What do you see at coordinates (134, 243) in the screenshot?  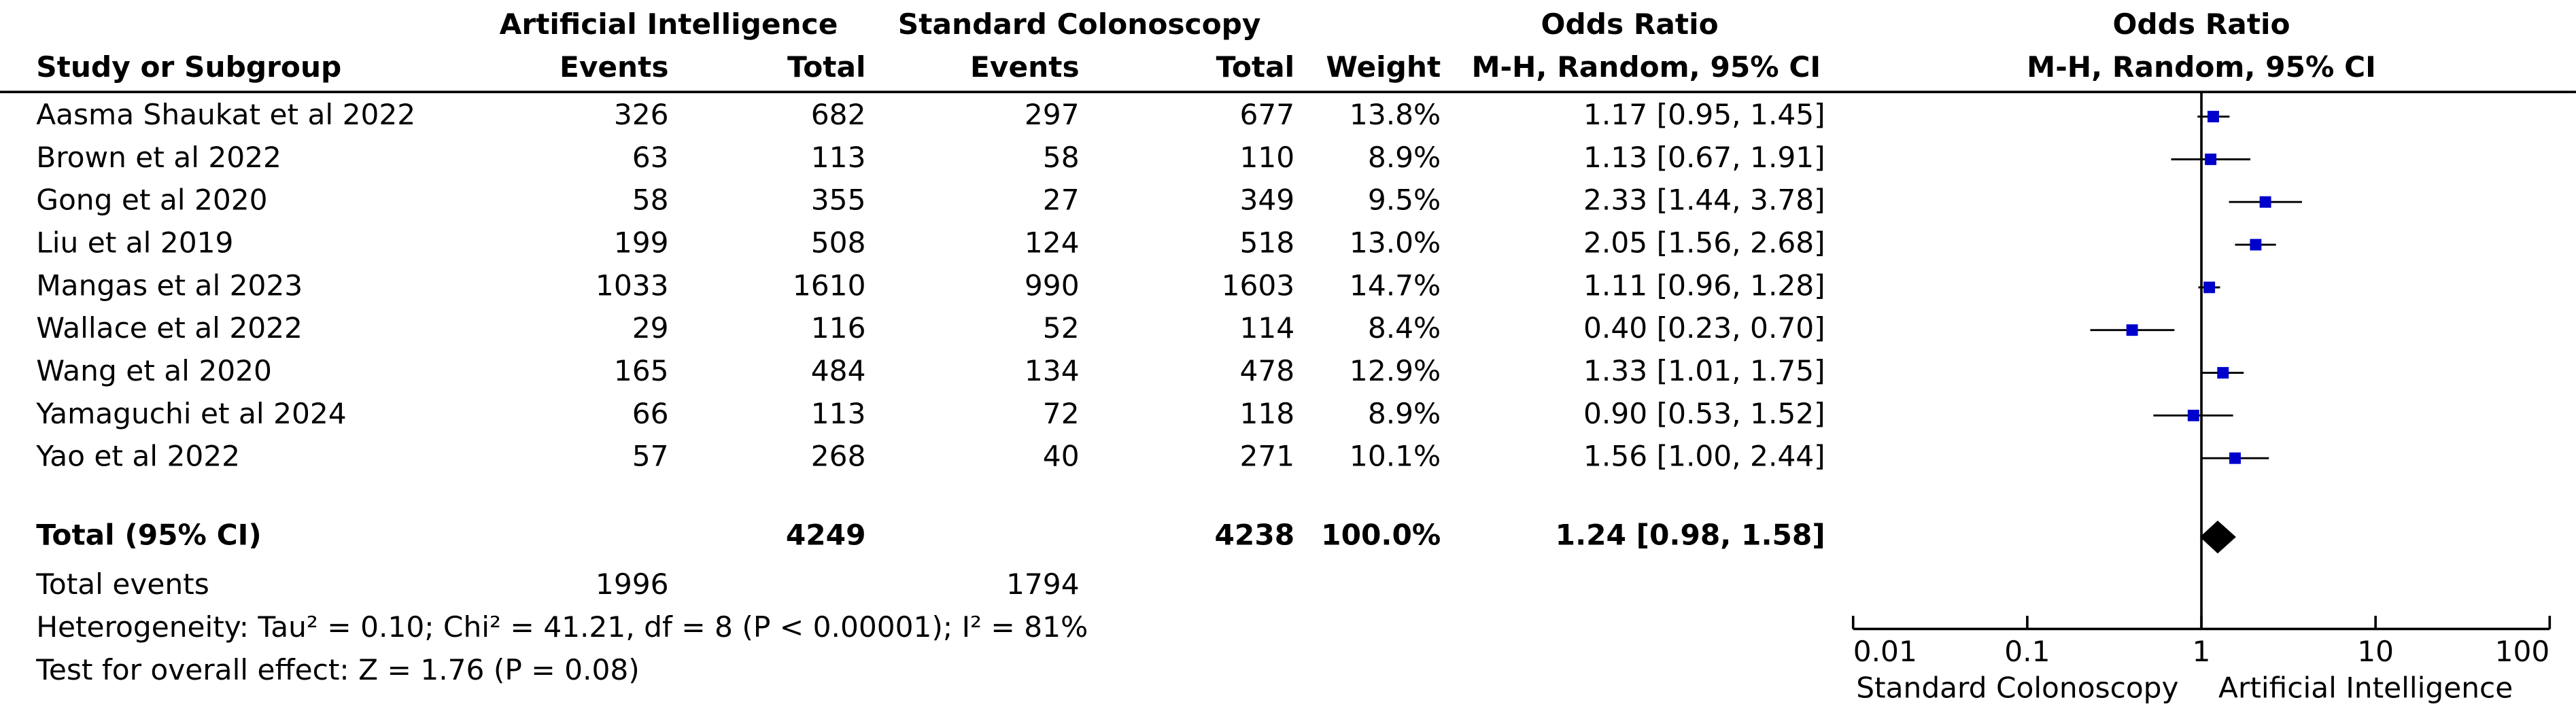 I see `study-name: Liu et al 2019` at bounding box center [134, 243].